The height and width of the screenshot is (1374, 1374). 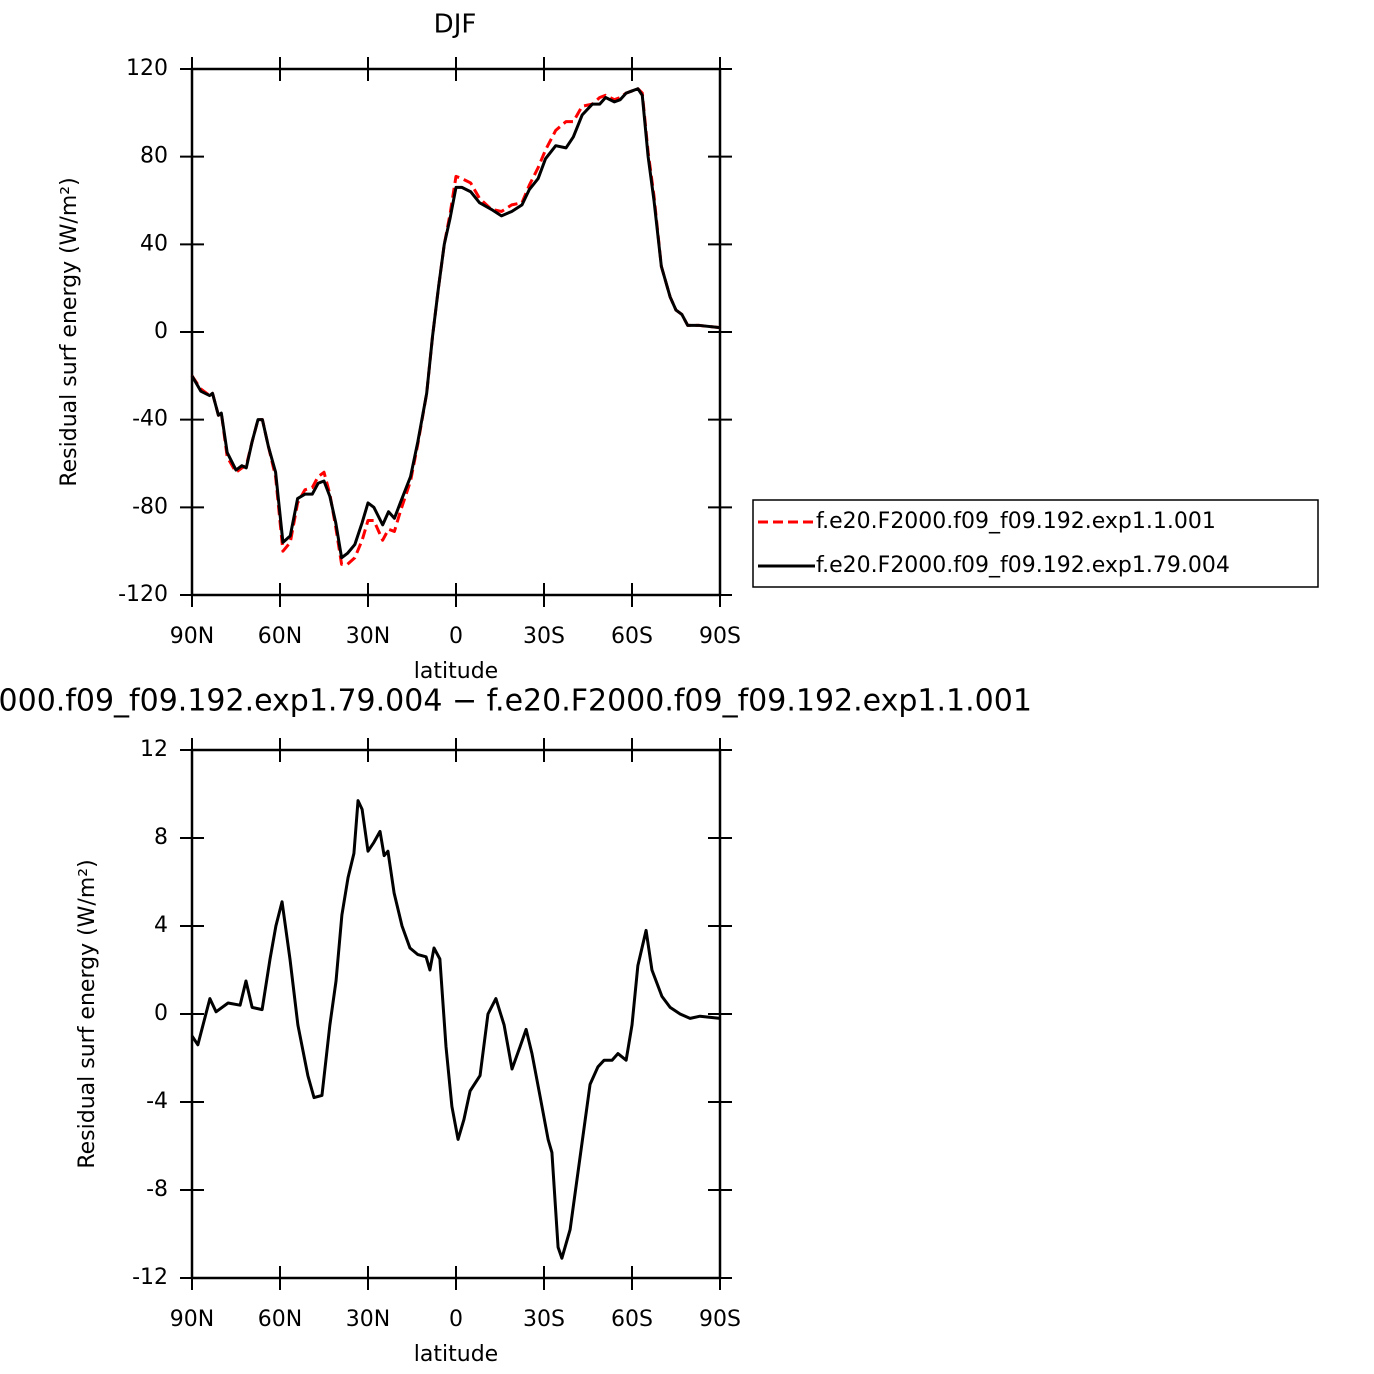 What do you see at coordinates (161, 837) in the screenshot?
I see `y-tick-label: 8` at bounding box center [161, 837].